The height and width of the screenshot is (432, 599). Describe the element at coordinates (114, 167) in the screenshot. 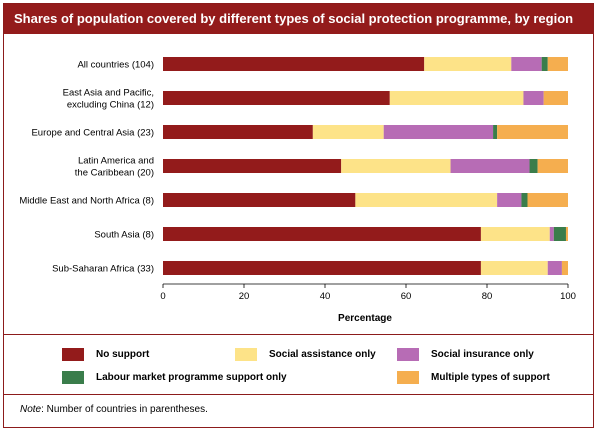

I see `category-label: Latin America and the Caribbean (20)` at that location.